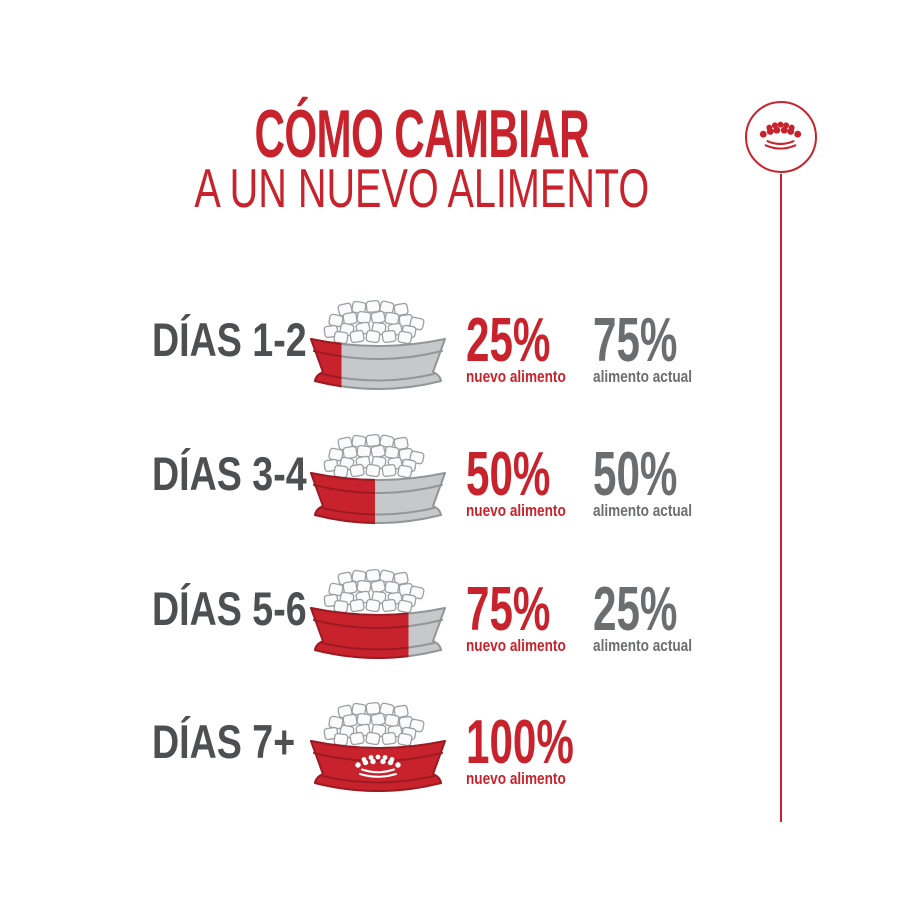 This screenshot has width=900, height=900. I want to click on new-food-percentage: 25% nuevo alimento, so click(541, 343).